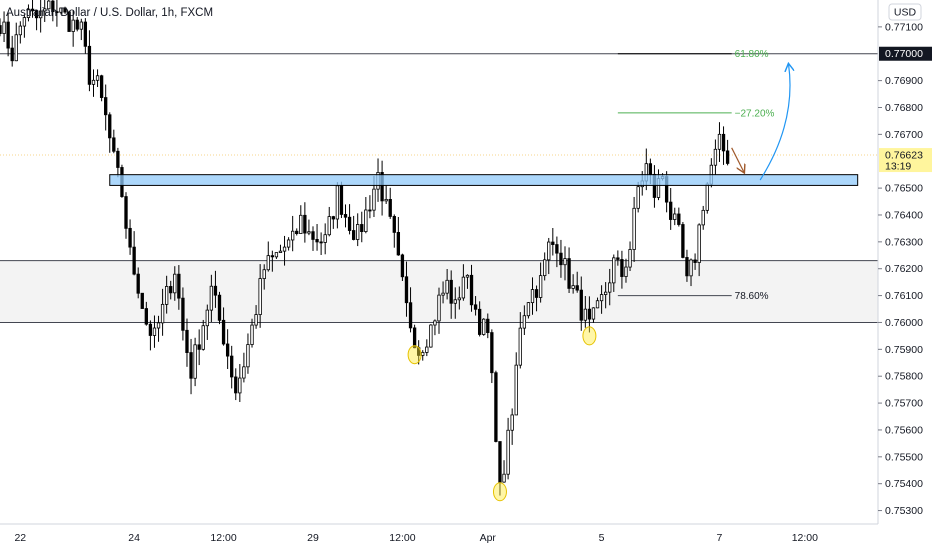 The image size is (932, 550). Describe the element at coordinates (905, 12) in the screenshot. I see `currency-button` at that location.